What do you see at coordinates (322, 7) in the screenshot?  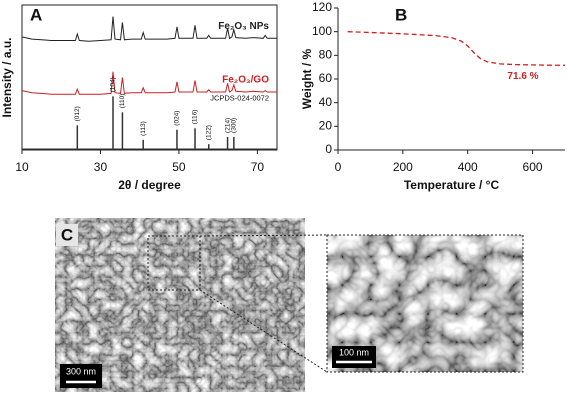 I see `y-tick-label: 120` at bounding box center [322, 7].